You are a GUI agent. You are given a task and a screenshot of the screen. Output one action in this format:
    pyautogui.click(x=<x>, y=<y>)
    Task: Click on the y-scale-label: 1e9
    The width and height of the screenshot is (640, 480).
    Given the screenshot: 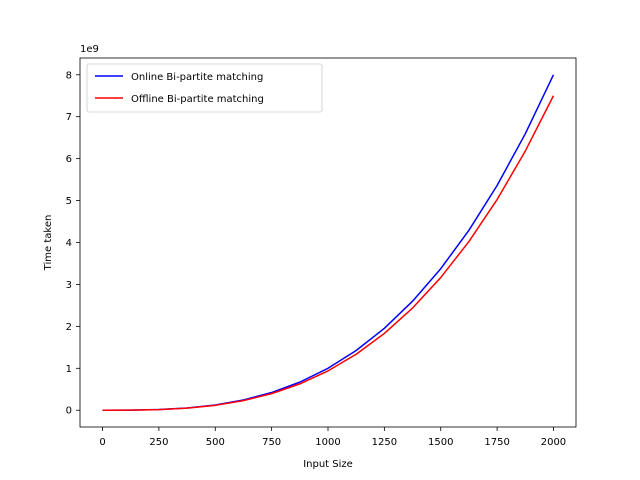 What is the action you would take?
    pyautogui.click(x=89, y=49)
    